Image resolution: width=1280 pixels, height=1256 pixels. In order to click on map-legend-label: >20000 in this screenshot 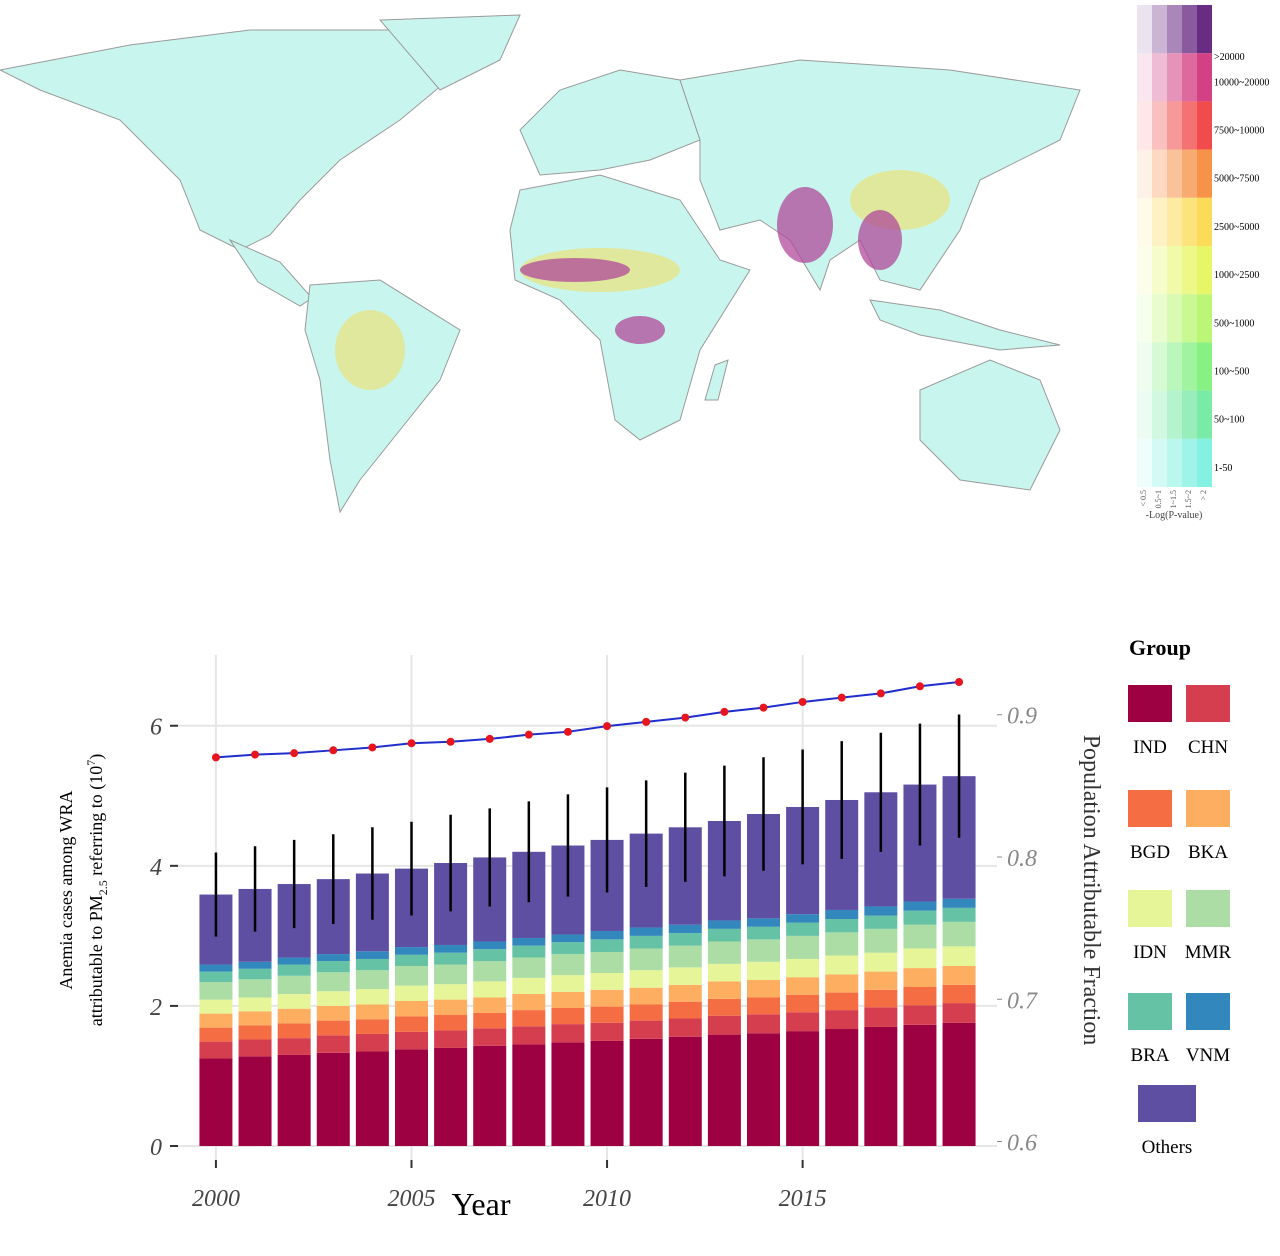, I will do `click(1229, 57)`.